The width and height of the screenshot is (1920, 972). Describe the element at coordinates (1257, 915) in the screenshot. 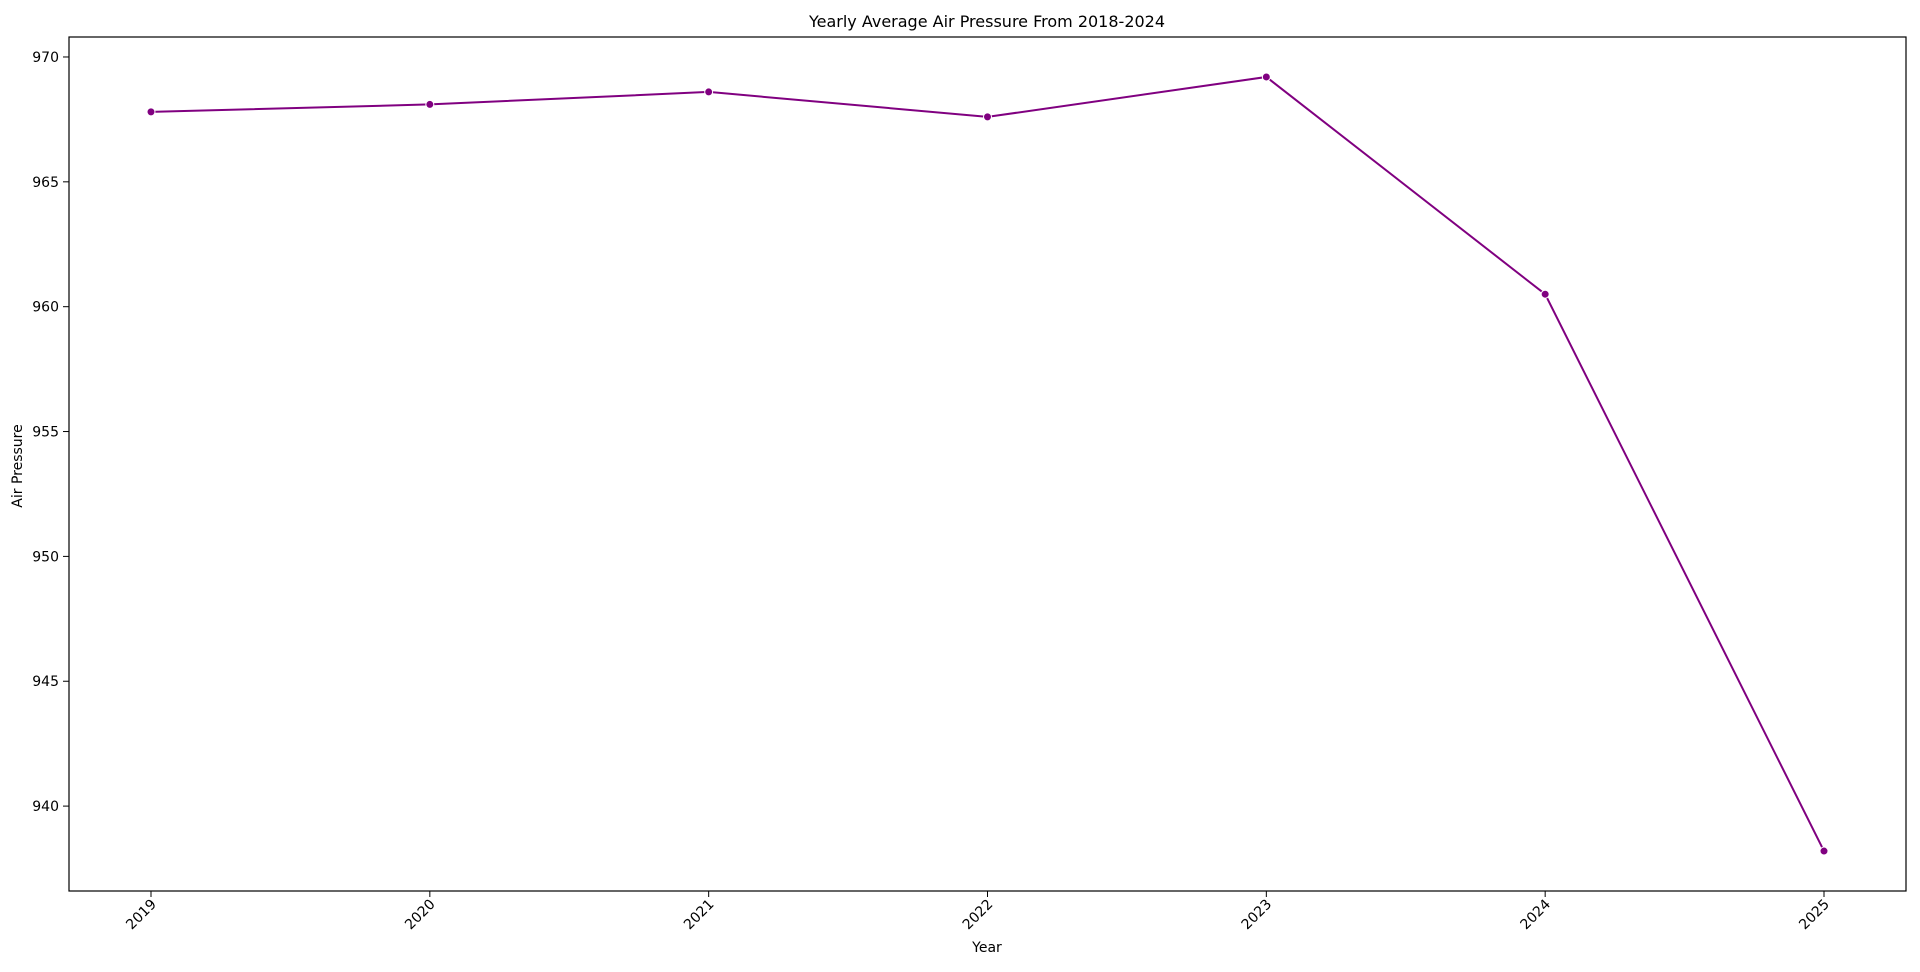

I see `x-tick-label: 2023` at that location.